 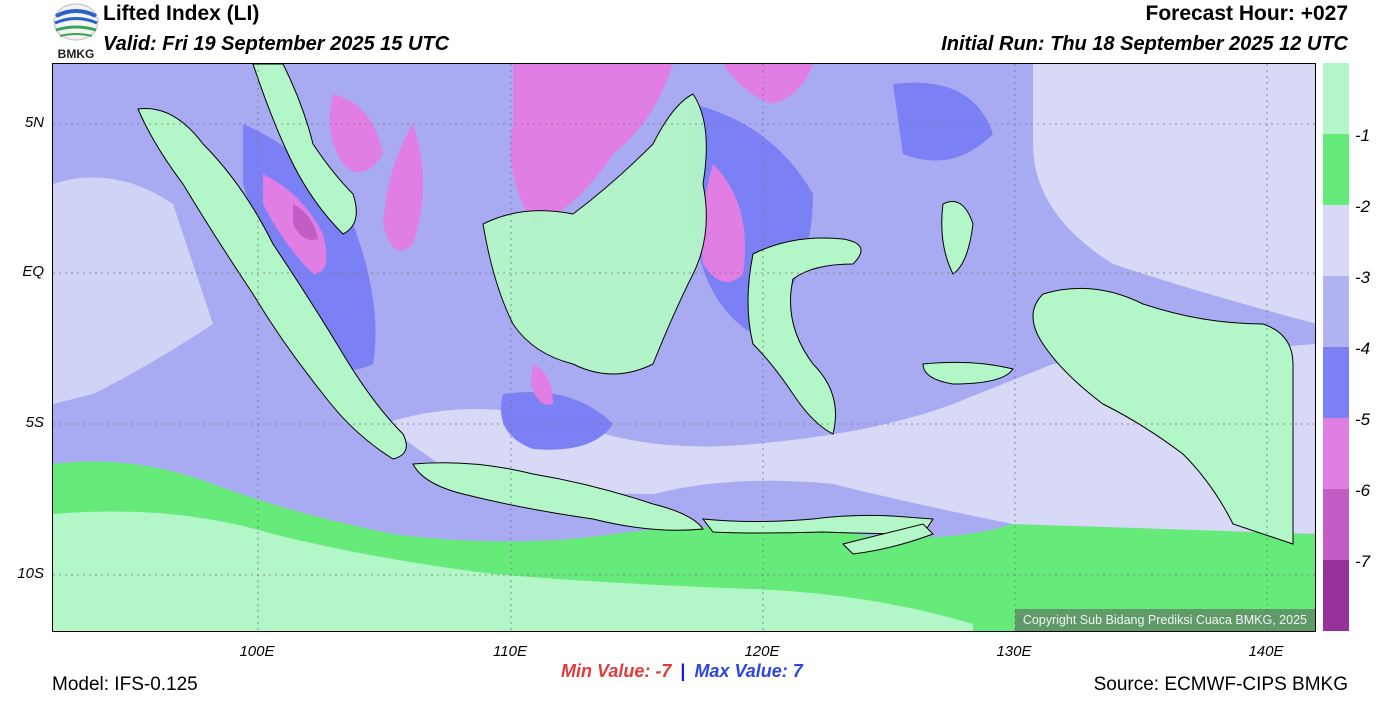 What do you see at coordinates (762, 651) in the screenshot?
I see `lon-label-120e: 120E` at bounding box center [762, 651].